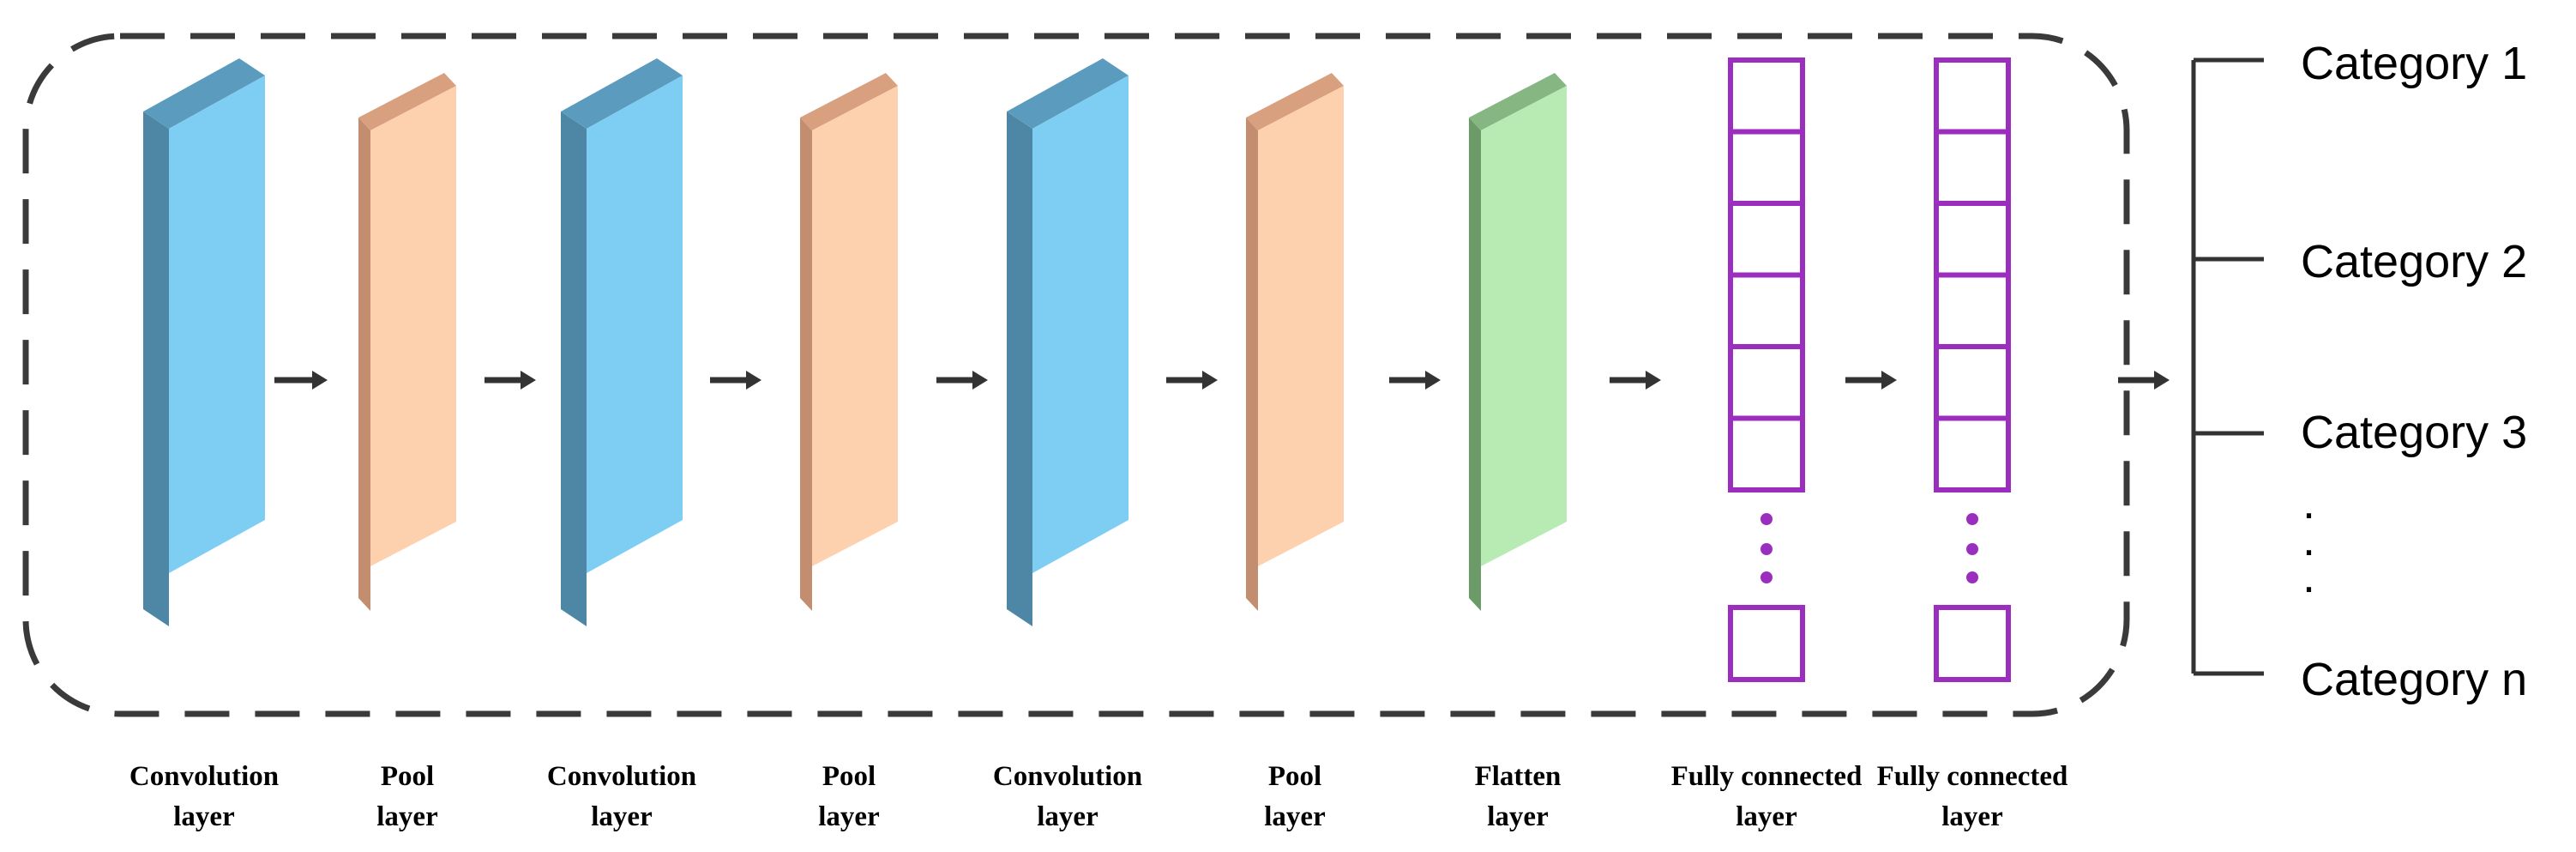 This screenshot has height=852, width=2576. I want to click on category-label-1: Category 1, so click(2414, 63).